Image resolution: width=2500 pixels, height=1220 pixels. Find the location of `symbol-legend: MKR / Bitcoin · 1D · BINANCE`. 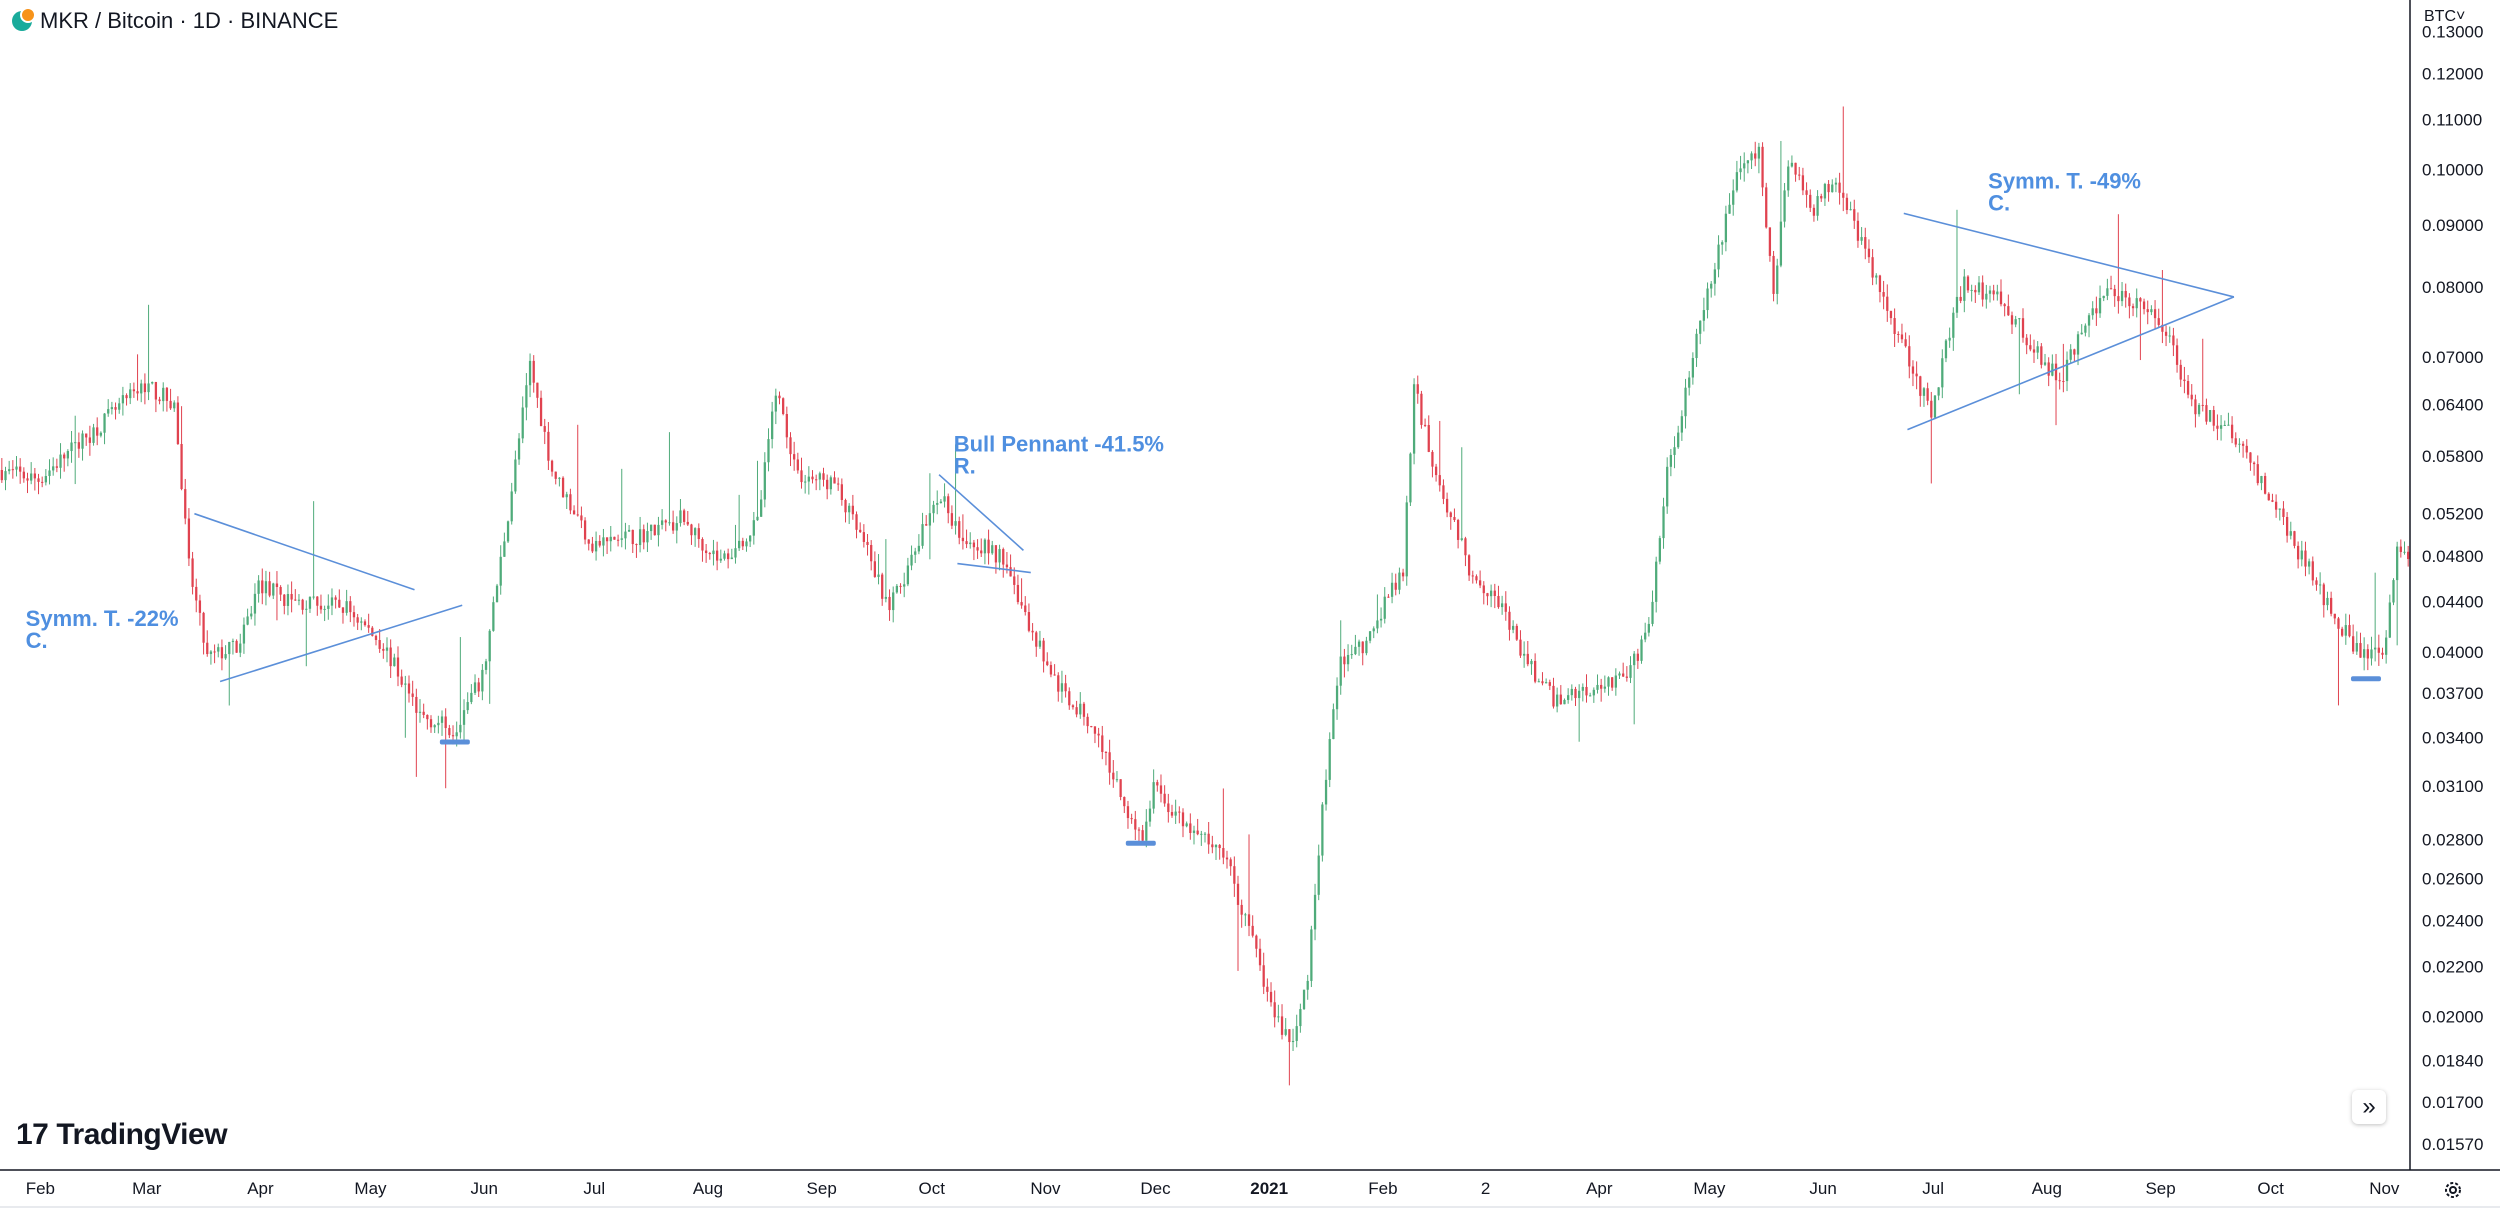

symbol-legend: MKR / Bitcoin · 1D · BINANCE is located at coordinates (175, 20).